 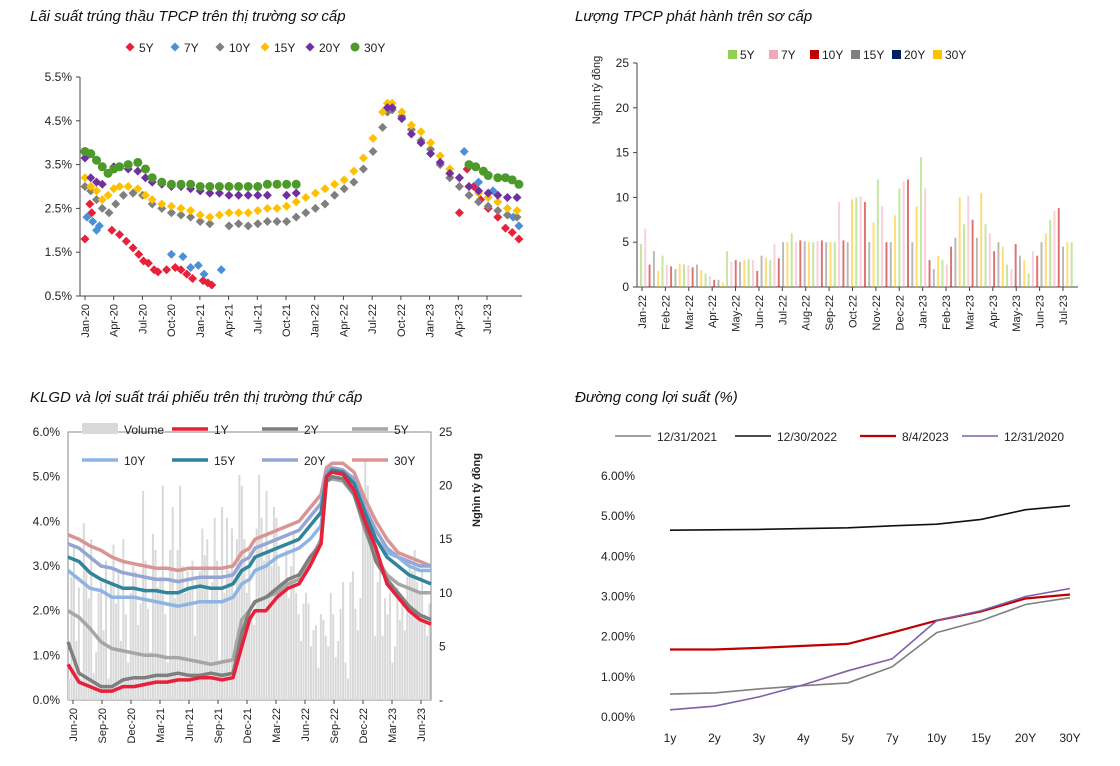 What do you see at coordinates (1034, 437) in the screenshot?
I see `legend-label: 12/31/2020` at bounding box center [1034, 437].